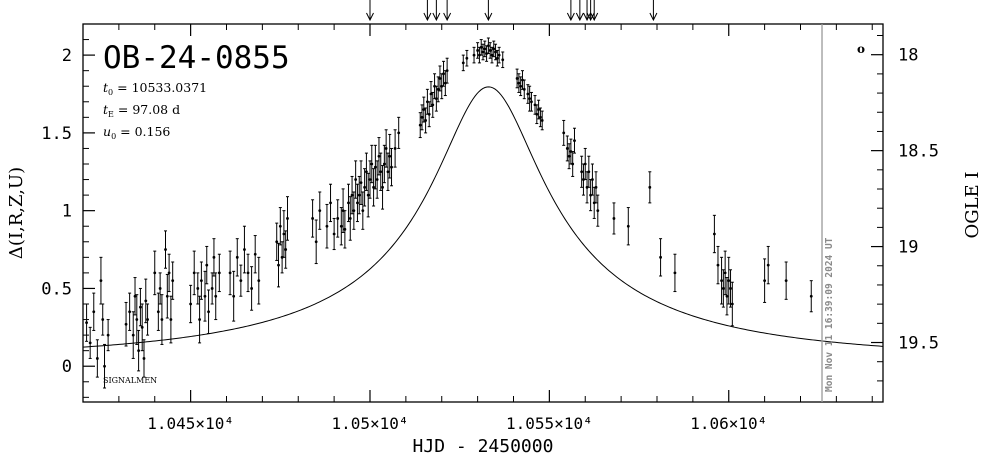  I want to click on x-tick-label: 1.06×10⁴, so click(728, 423).